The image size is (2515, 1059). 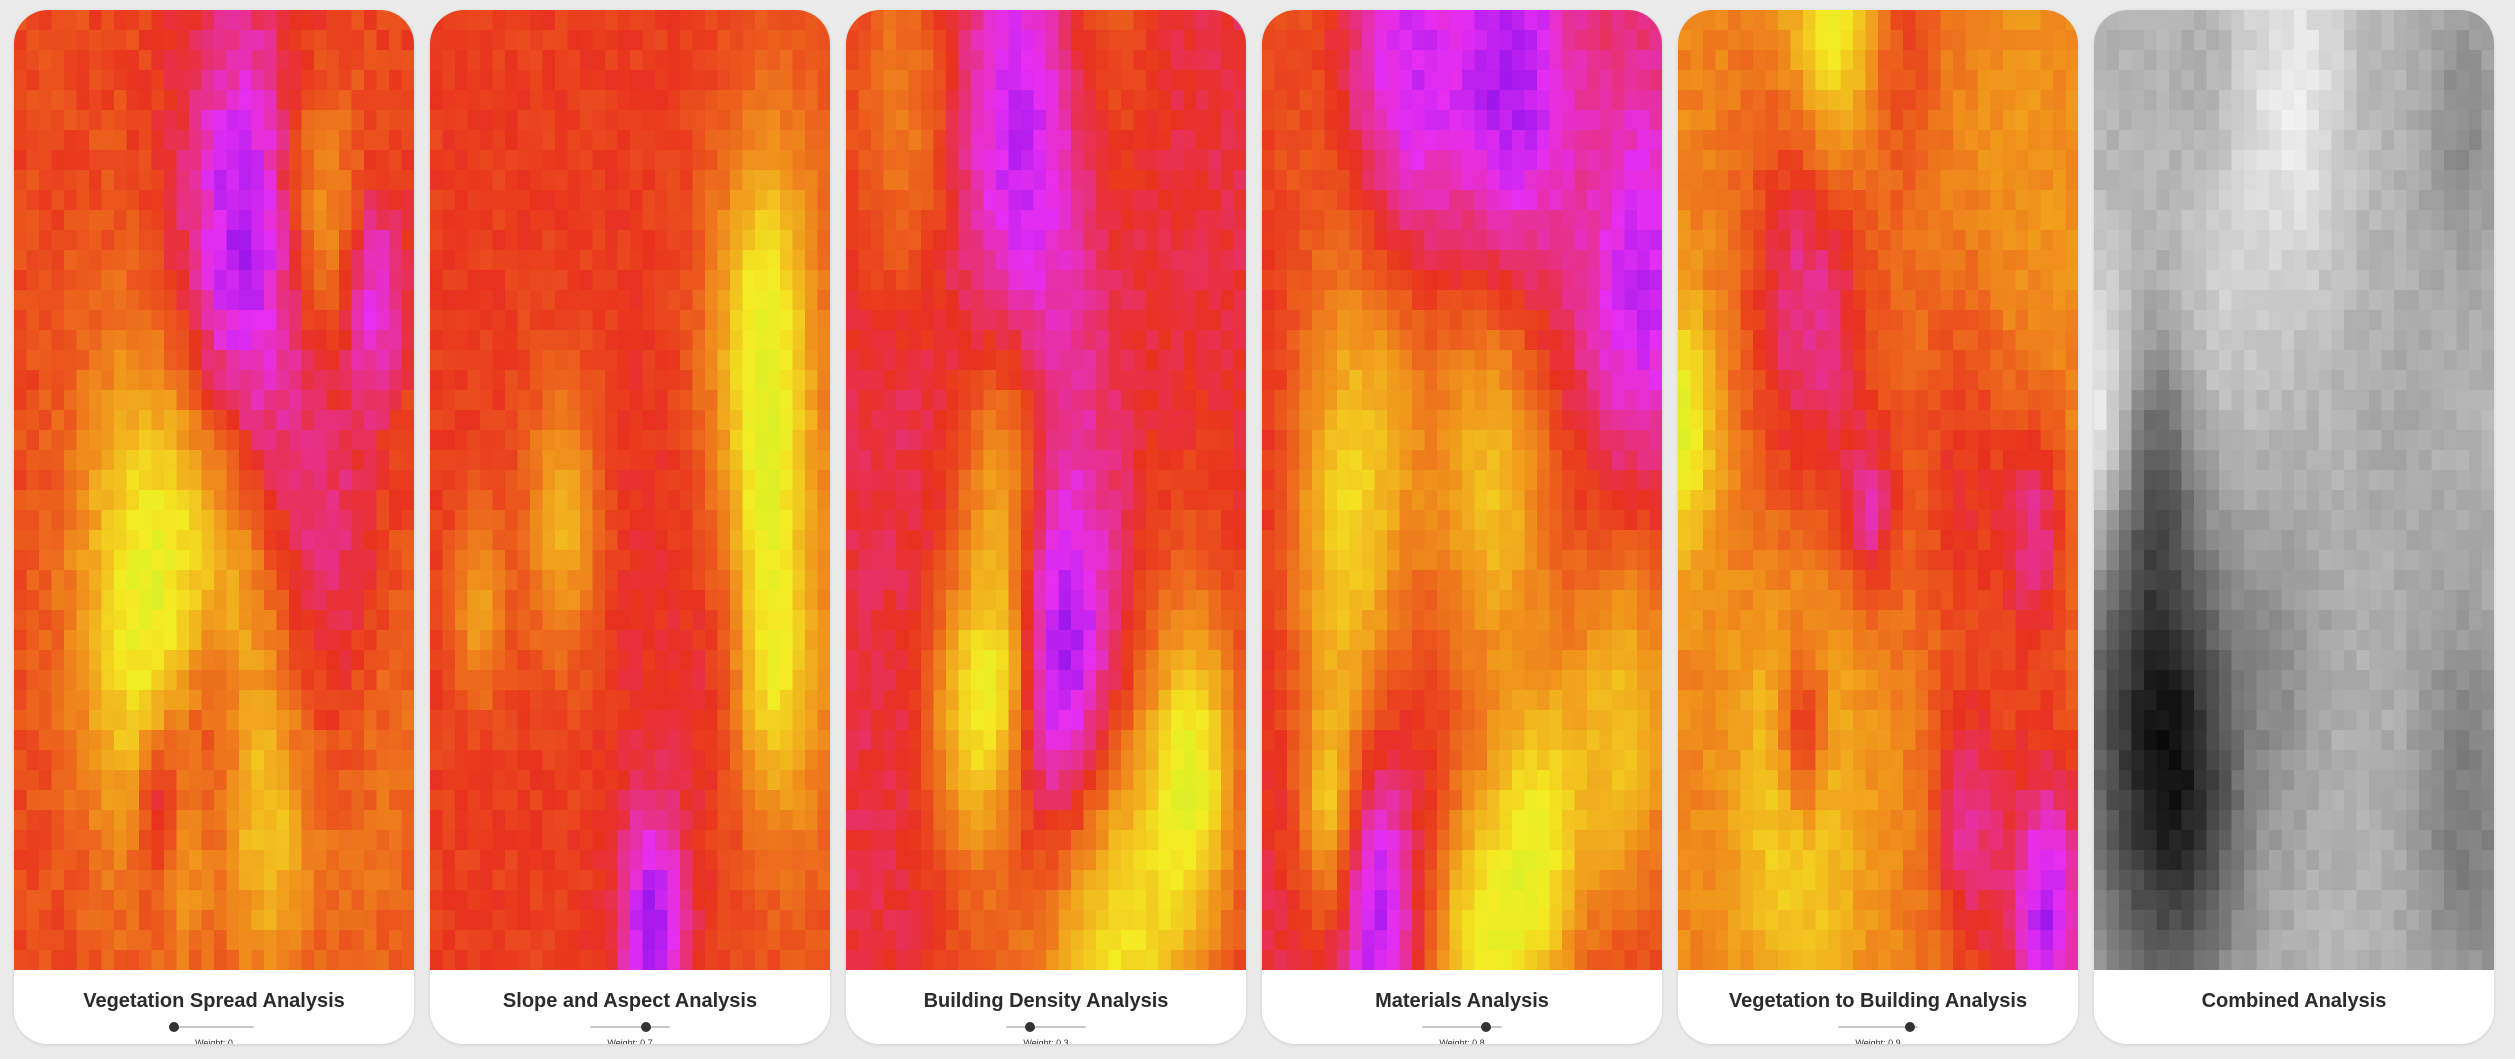 What do you see at coordinates (2294, 1001) in the screenshot?
I see `panel-title: Combined Analysis` at bounding box center [2294, 1001].